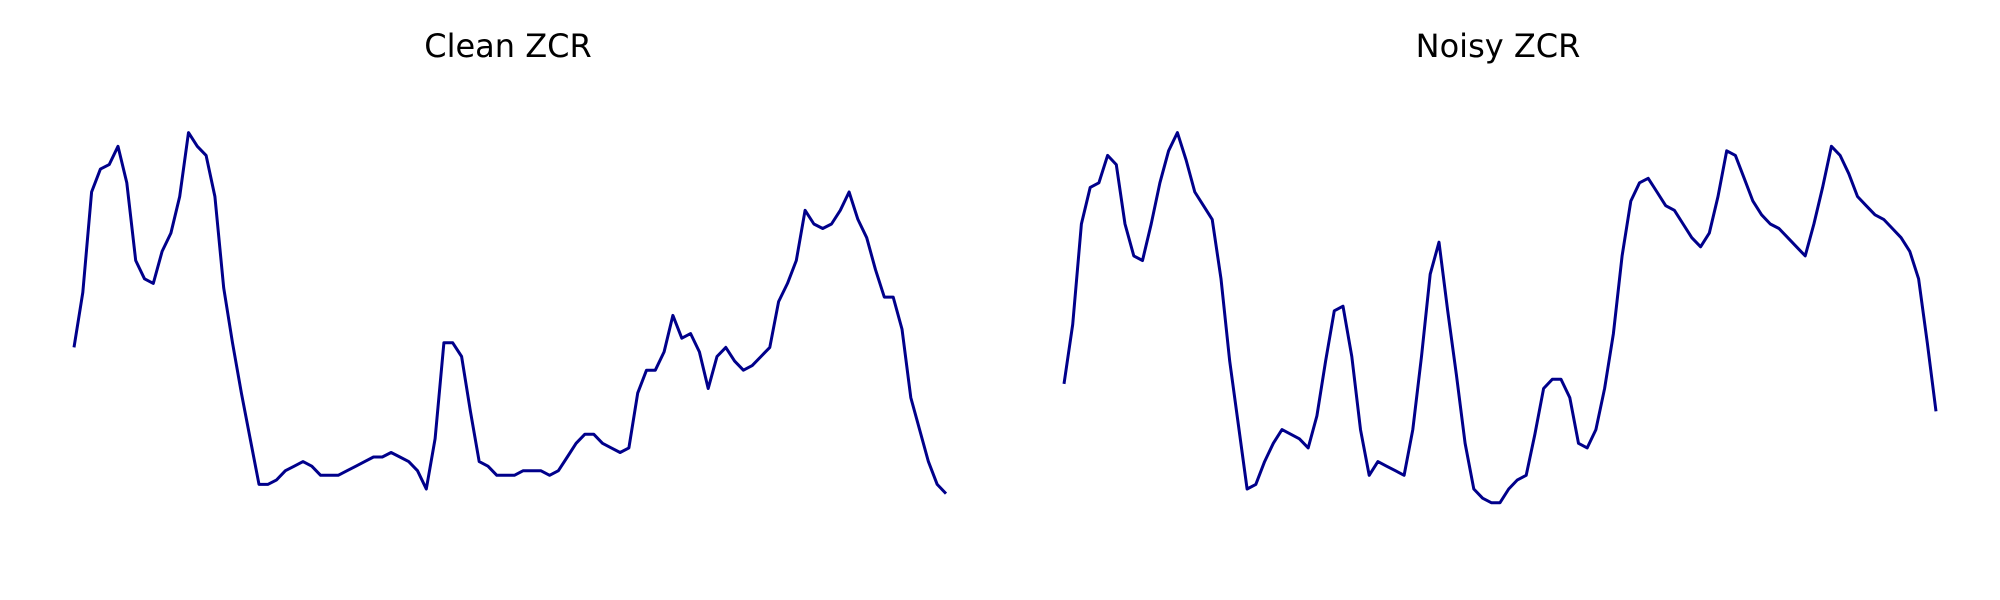 The image size is (2000, 600). Describe the element at coordinates (507, 46) in the screenshot. I see `clean-zcr-title: Clean ZCR` at that location.